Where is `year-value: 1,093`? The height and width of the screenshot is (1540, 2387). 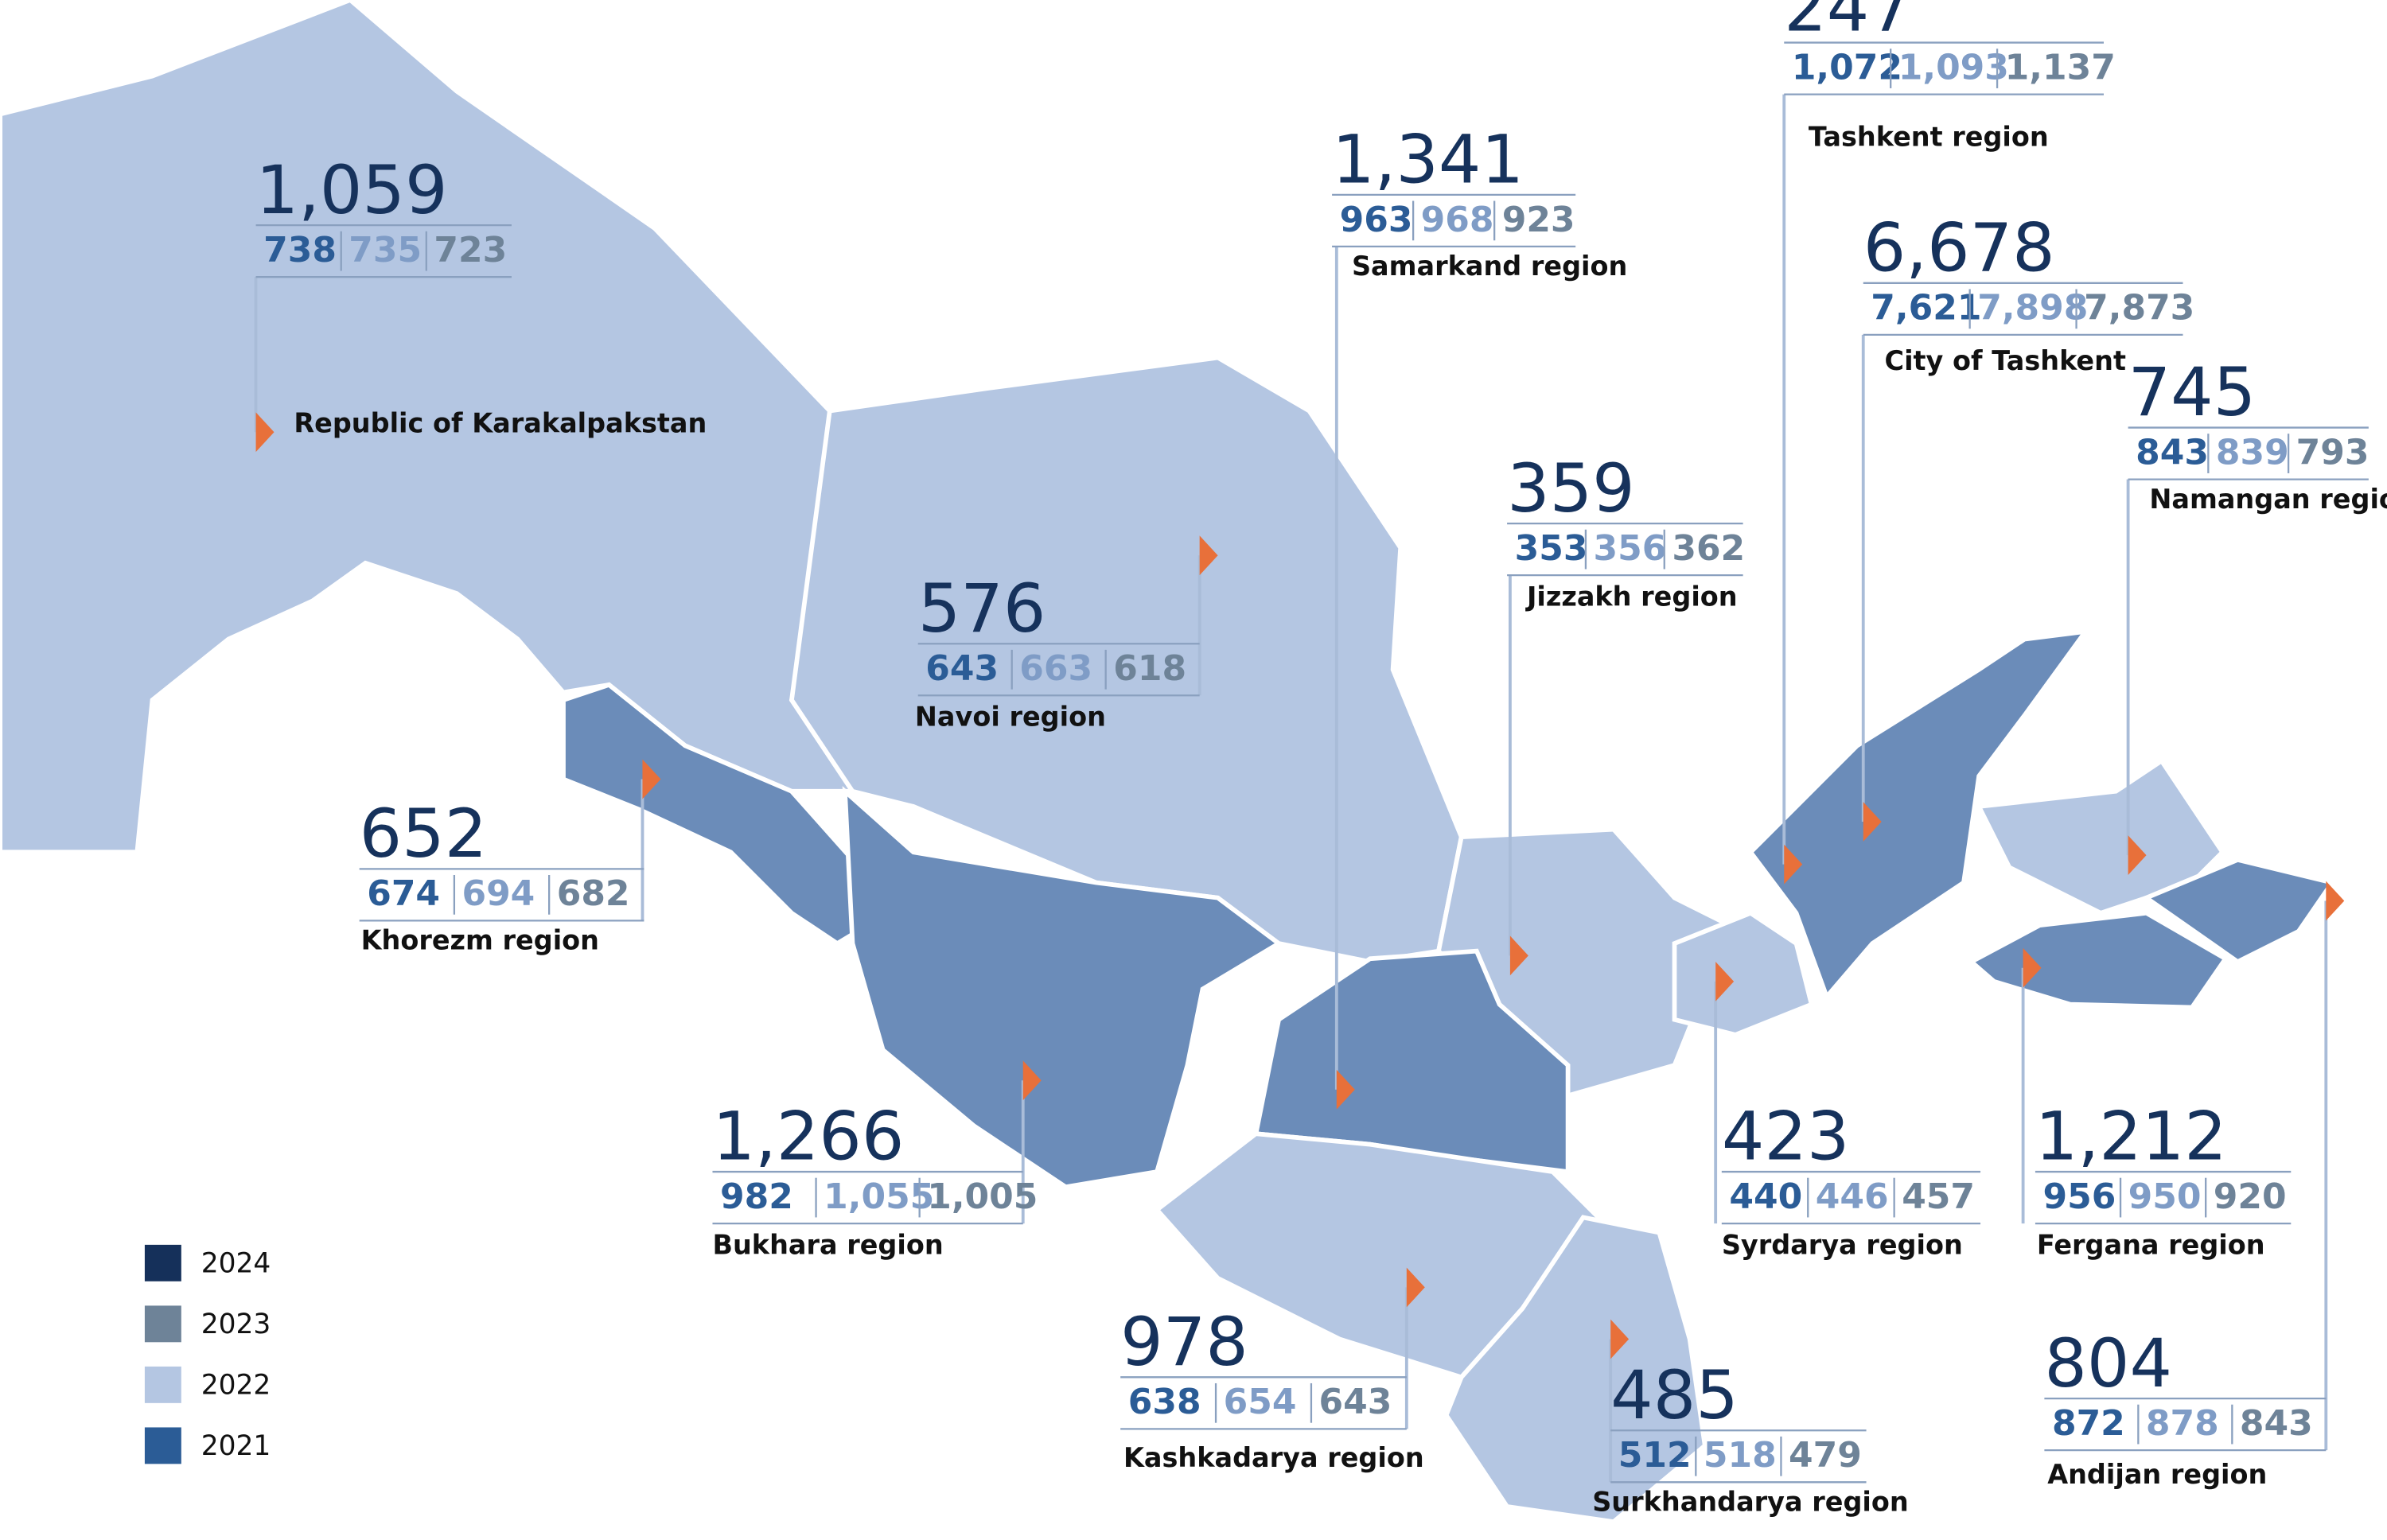 year-value: 1,093 is located at coordinates (1953, 67).